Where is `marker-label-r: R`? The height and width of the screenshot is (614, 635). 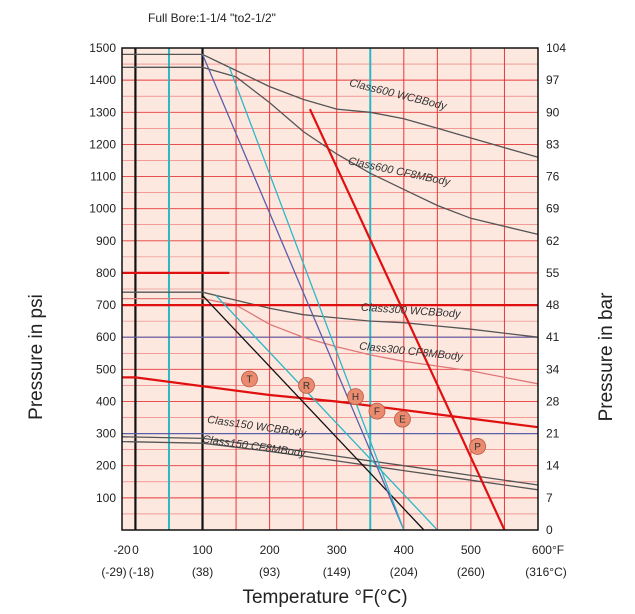
marker-label-r: R is located at coordinates (306, 386).